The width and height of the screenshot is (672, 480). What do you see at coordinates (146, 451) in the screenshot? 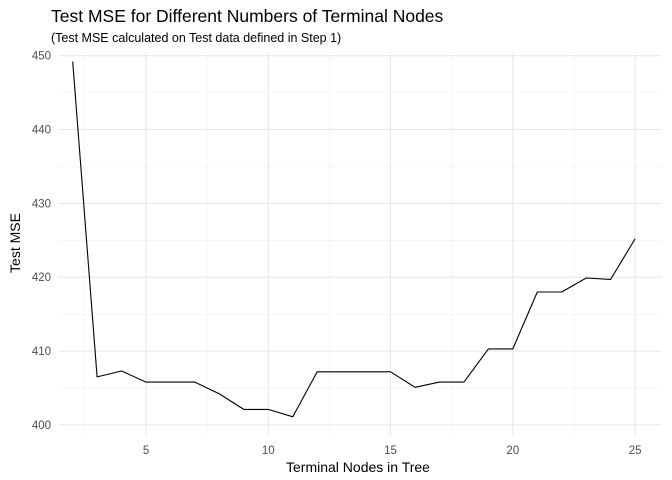
I see `x-tick-label: 5` at bounding box center [146, 451].